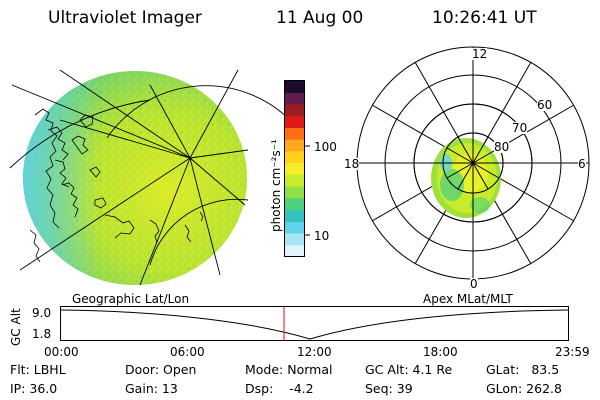 This screenshot has height=400, width=600. Describe the element at coordinates (322, 236) in the screenshot. I see `colorbar-tick-10: 10` at that location.